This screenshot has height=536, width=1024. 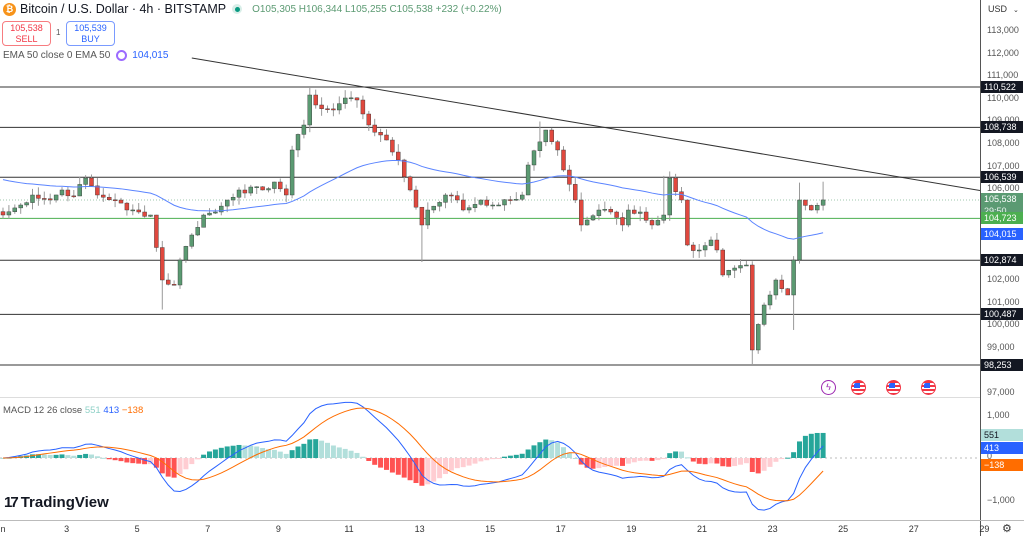 What do you see at coordinates (123, 9) in the screenshot?
I see `symbol-title: Bitcoin / U.S. Dollar · 4h · BITSTAMP` at bounding box center [123, 9].